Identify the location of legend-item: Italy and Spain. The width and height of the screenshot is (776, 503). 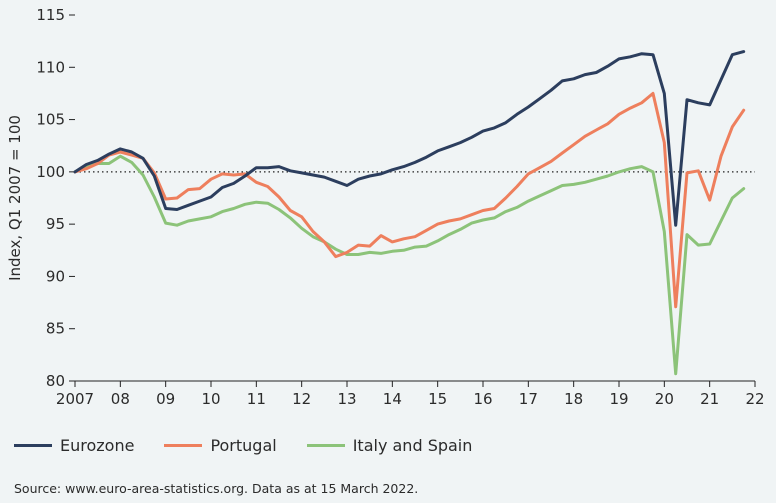
(389, 445).